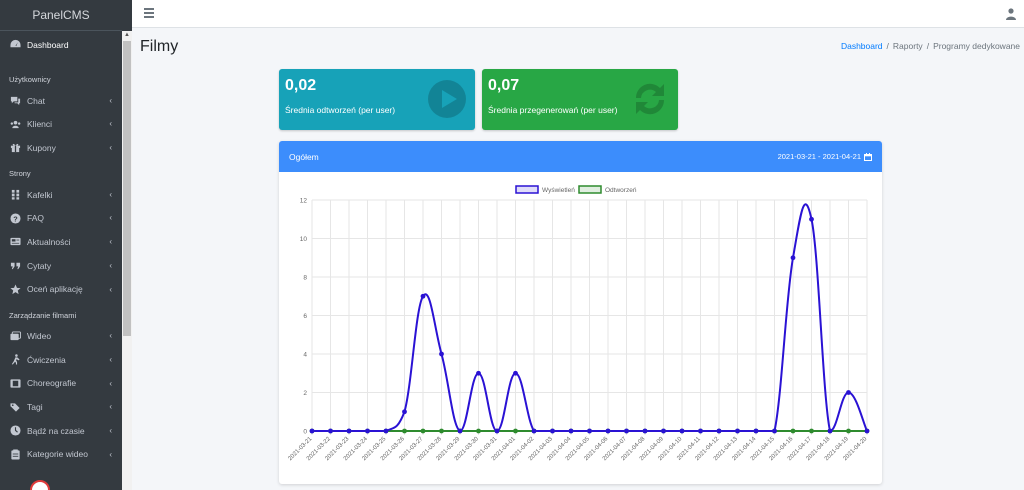 The width and height of the screenshot is (1024, 490). I want to click on sidebar-item-label: Tagi, so click(35, 407).